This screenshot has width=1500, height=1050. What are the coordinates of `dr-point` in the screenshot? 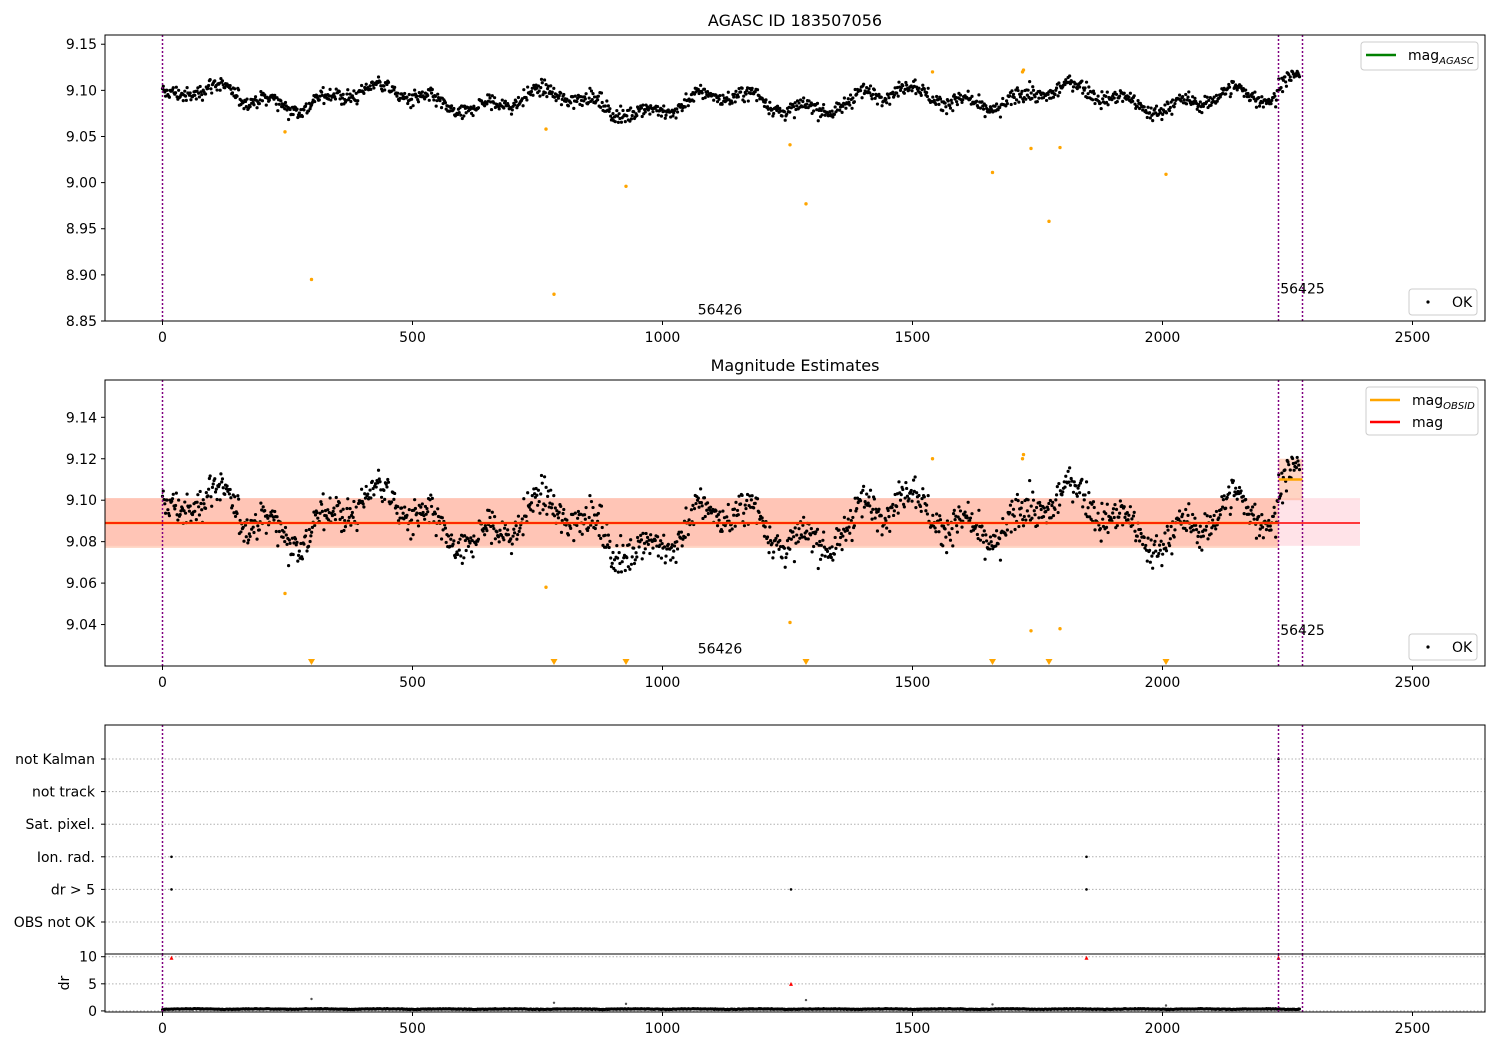 It's located at (1299, 1009).